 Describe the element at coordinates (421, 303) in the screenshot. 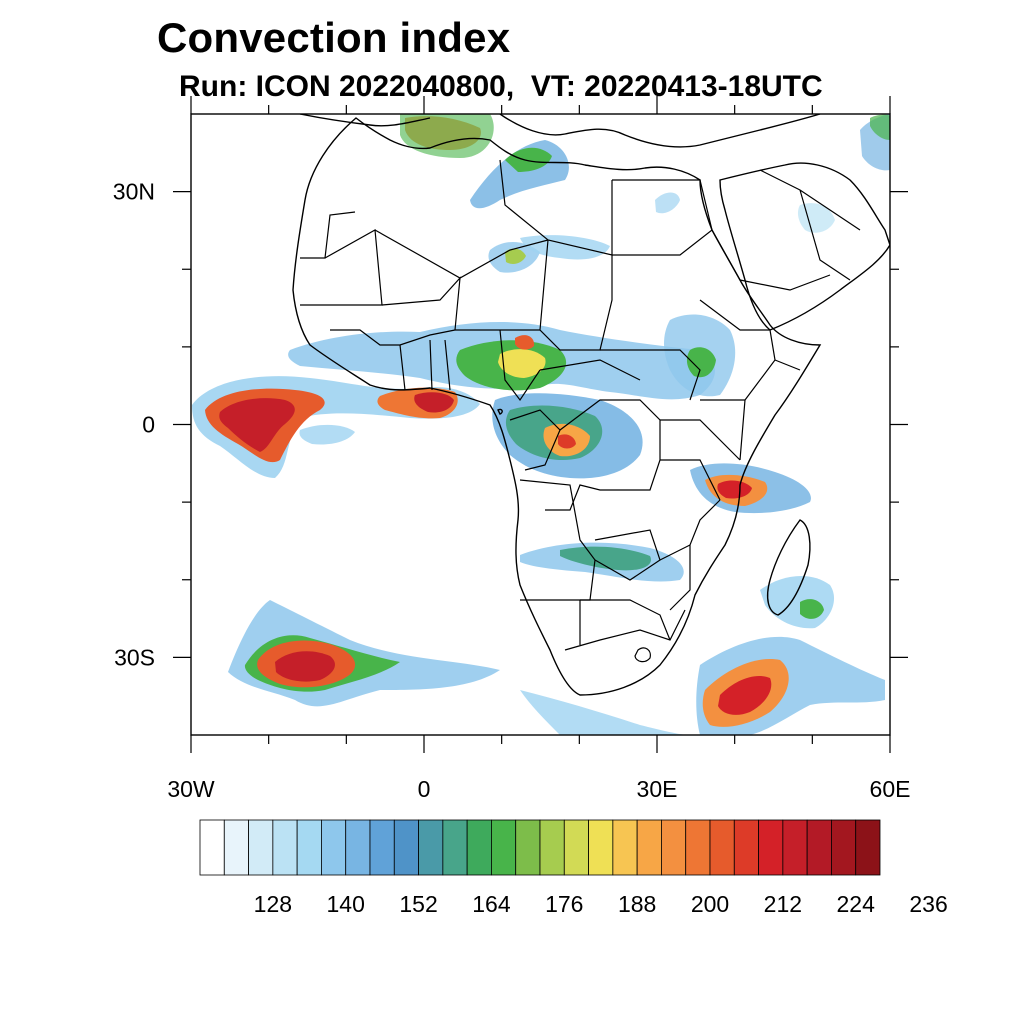

I see `border-mali-niger` at that location.